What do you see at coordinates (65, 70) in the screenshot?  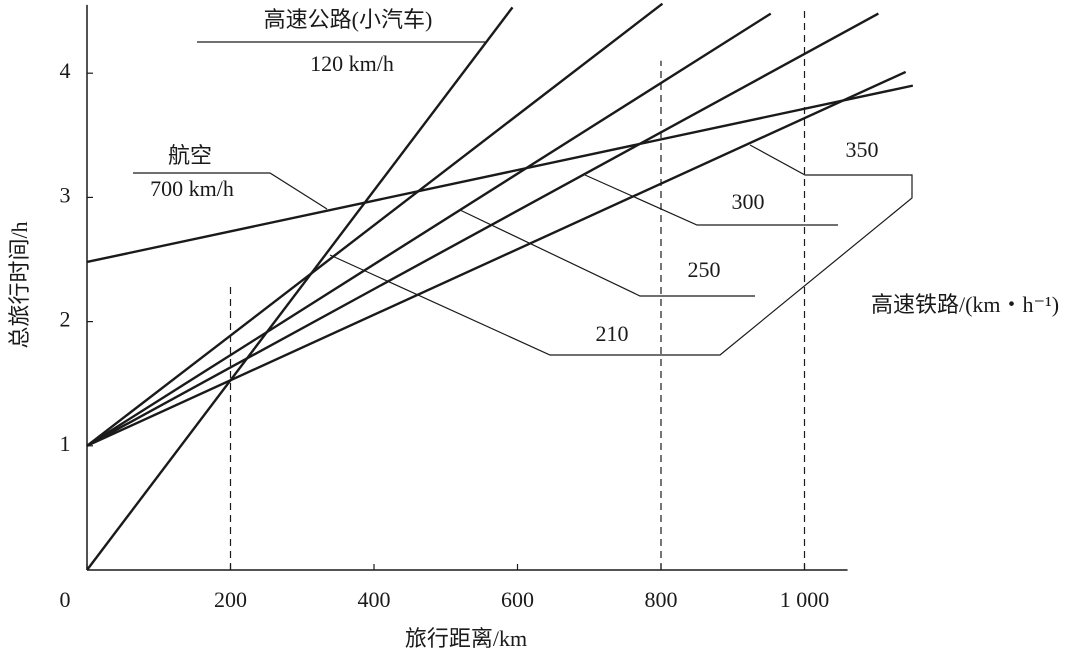 I see `y-tick-label: 4` at bounding box center [65, 70].